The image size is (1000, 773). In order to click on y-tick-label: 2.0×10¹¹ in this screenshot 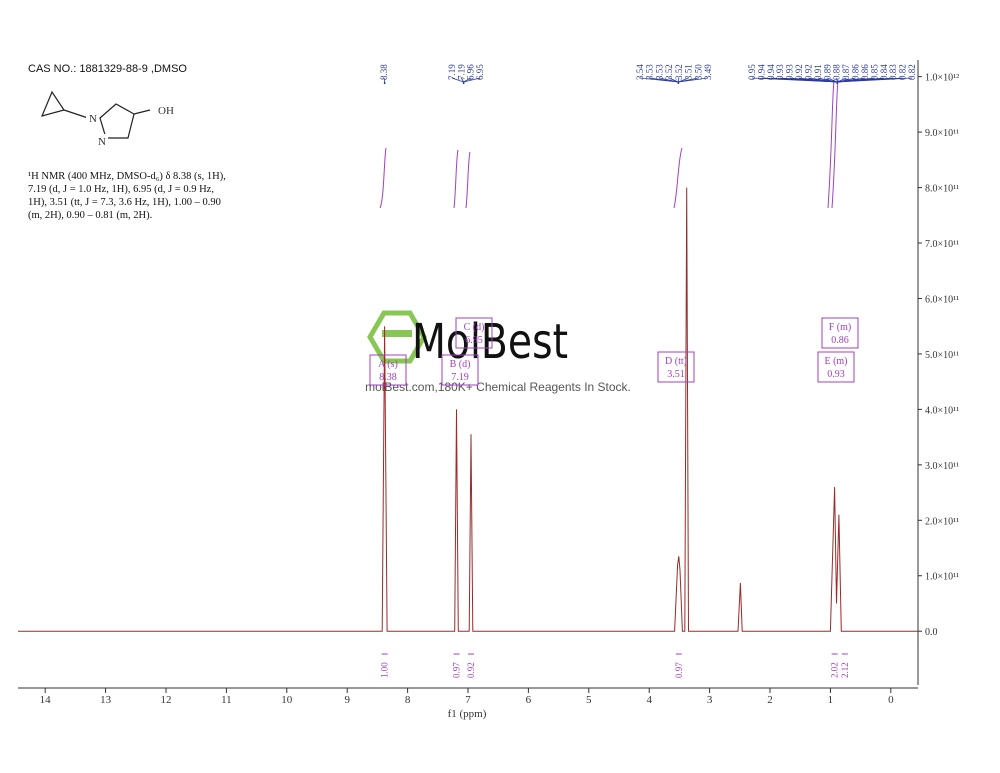, I will do `click(942, 521)`.